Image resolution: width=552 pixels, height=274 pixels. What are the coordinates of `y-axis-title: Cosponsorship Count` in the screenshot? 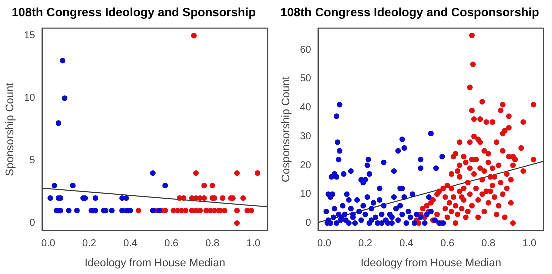 It's located at (286, 129).